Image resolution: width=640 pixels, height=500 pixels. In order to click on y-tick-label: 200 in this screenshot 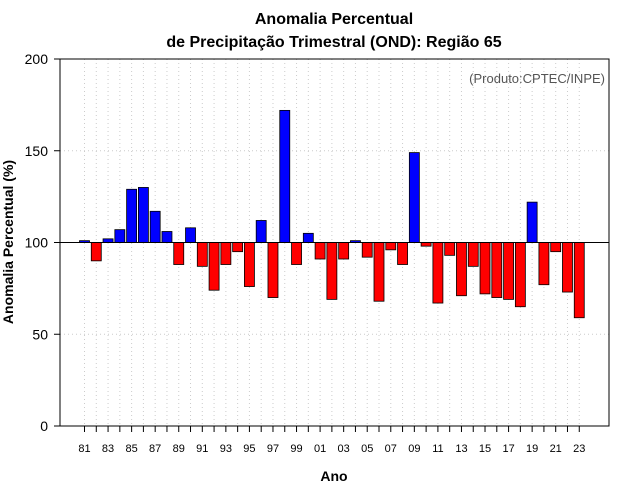, I will do `click(37, 59)`.